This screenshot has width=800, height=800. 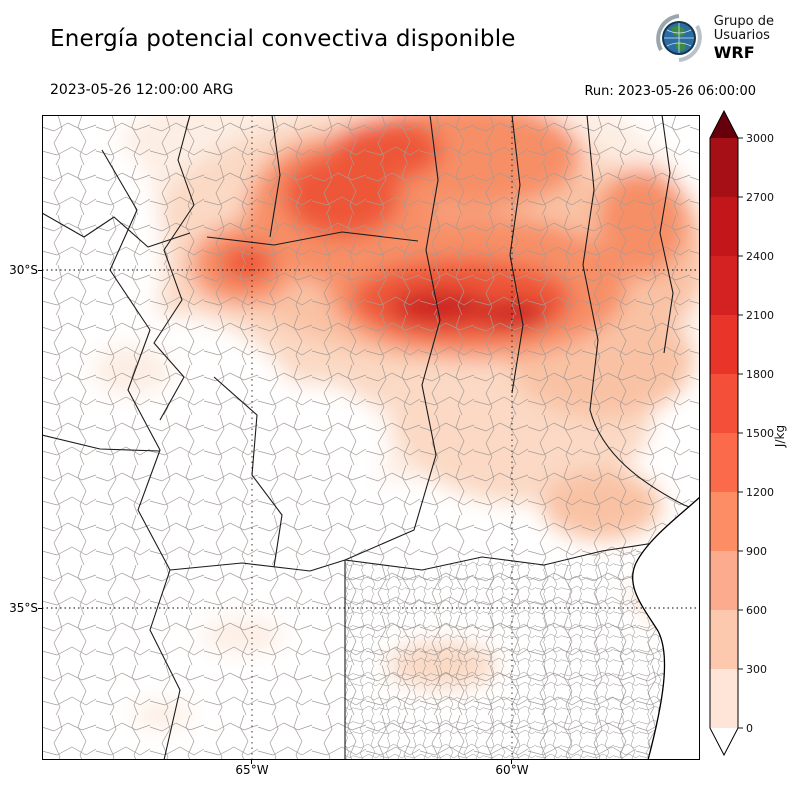 I want to click on cbar-tick-label: 1500, so click(x=760, y=433).